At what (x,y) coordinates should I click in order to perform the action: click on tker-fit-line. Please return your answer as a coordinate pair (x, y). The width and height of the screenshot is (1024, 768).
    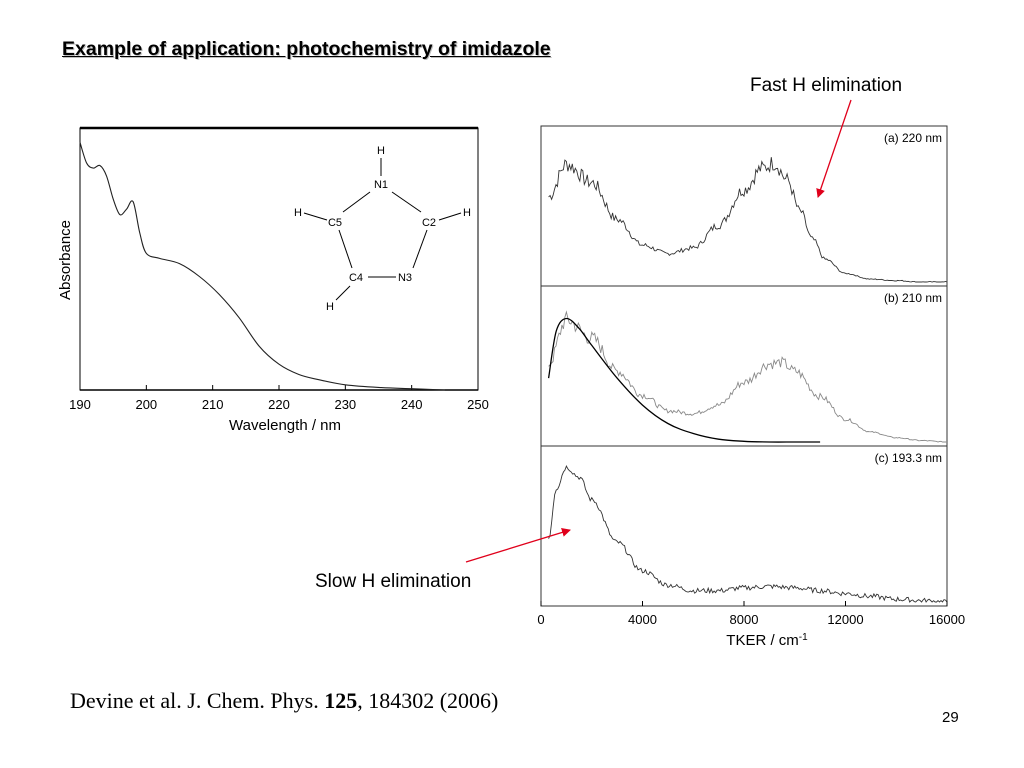
    Looking at the image, I should click on (684, 380).